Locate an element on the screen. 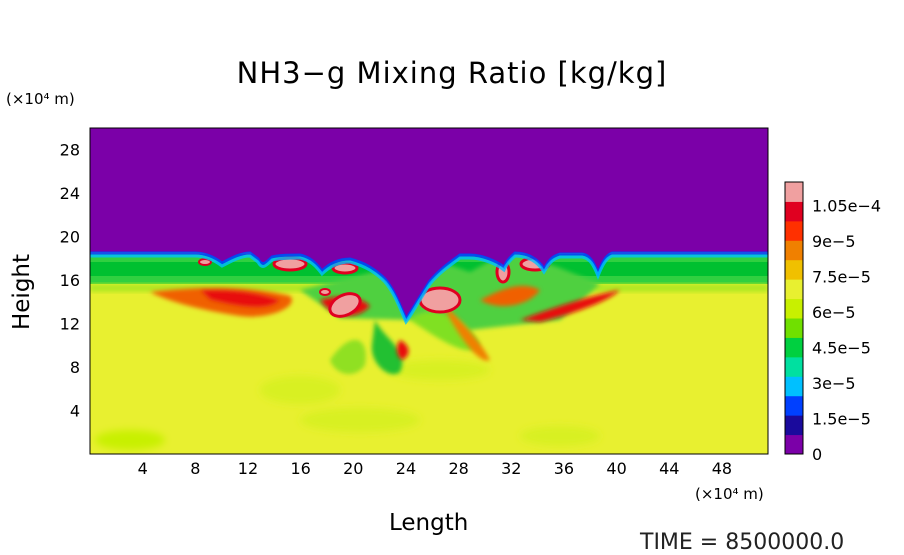  y-tick-label: 12 is located at coordinates (70, 324).